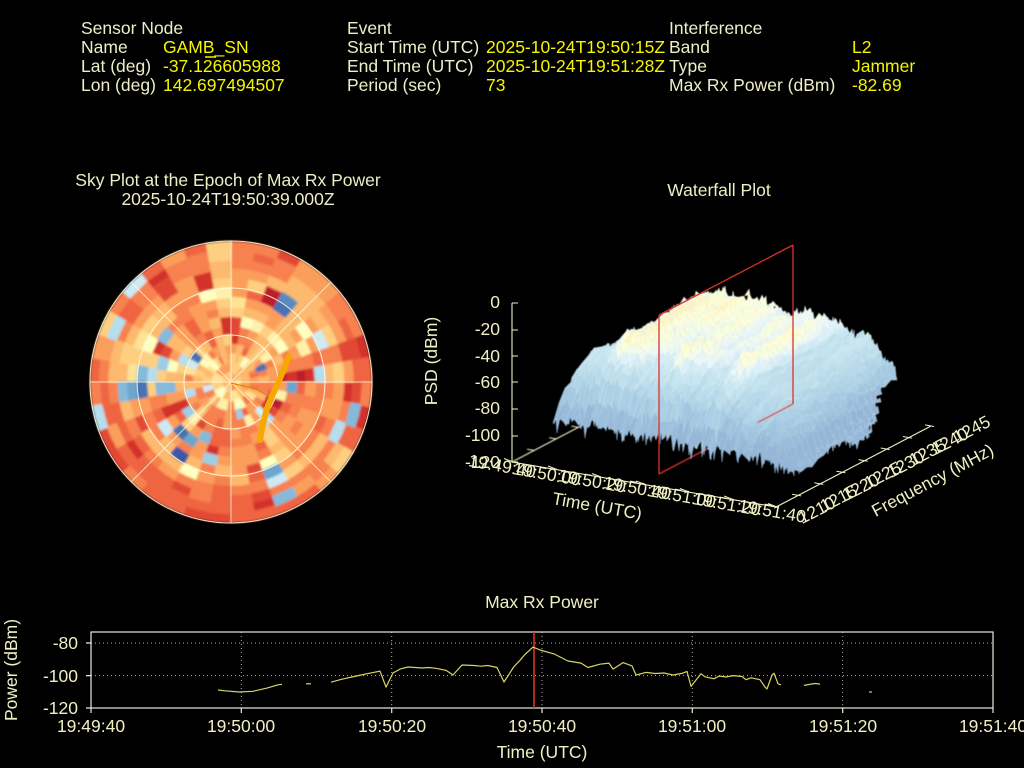 The image size is (1024, 768). What do you see at coordinates (542, 752) in the screenshot?
I see `svg-text: Time (UTC)` at bounding box center [542, 752].